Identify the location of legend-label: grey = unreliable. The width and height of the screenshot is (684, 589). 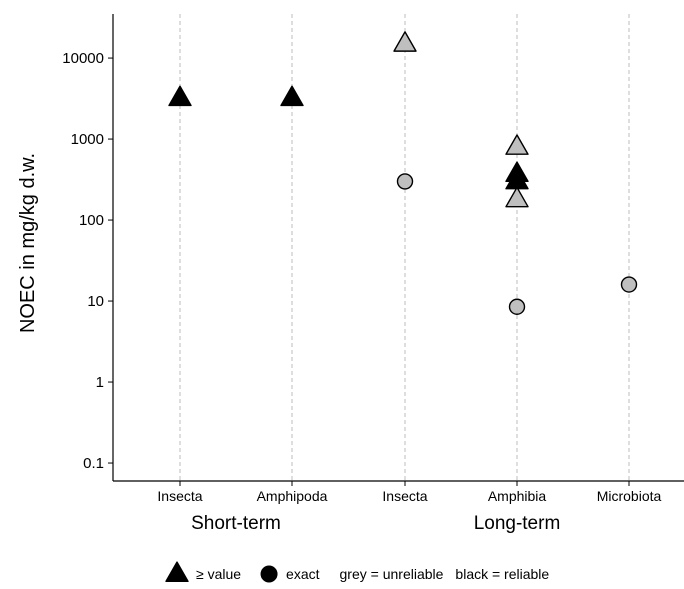
(392, 574).